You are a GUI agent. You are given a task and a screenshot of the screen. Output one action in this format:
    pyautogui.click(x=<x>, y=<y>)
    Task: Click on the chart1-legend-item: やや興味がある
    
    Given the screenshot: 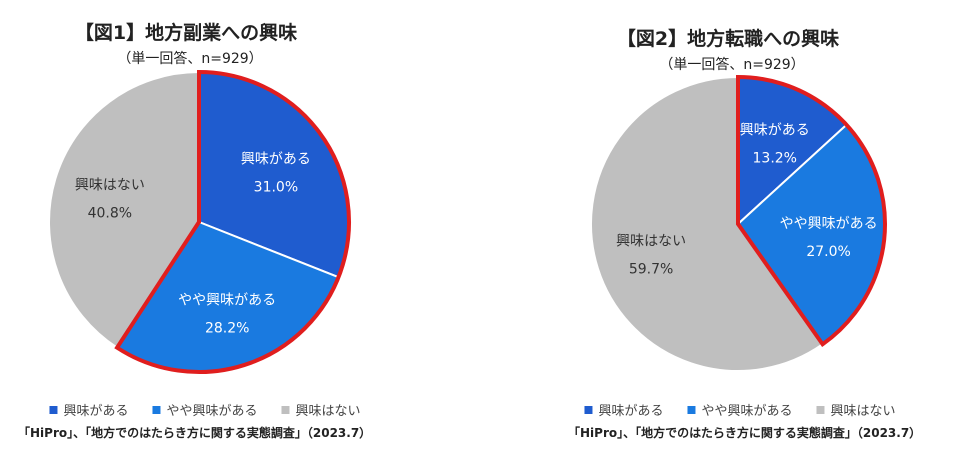 What is the action you would take?
    pyautogui.click(x=205, y=409)
    